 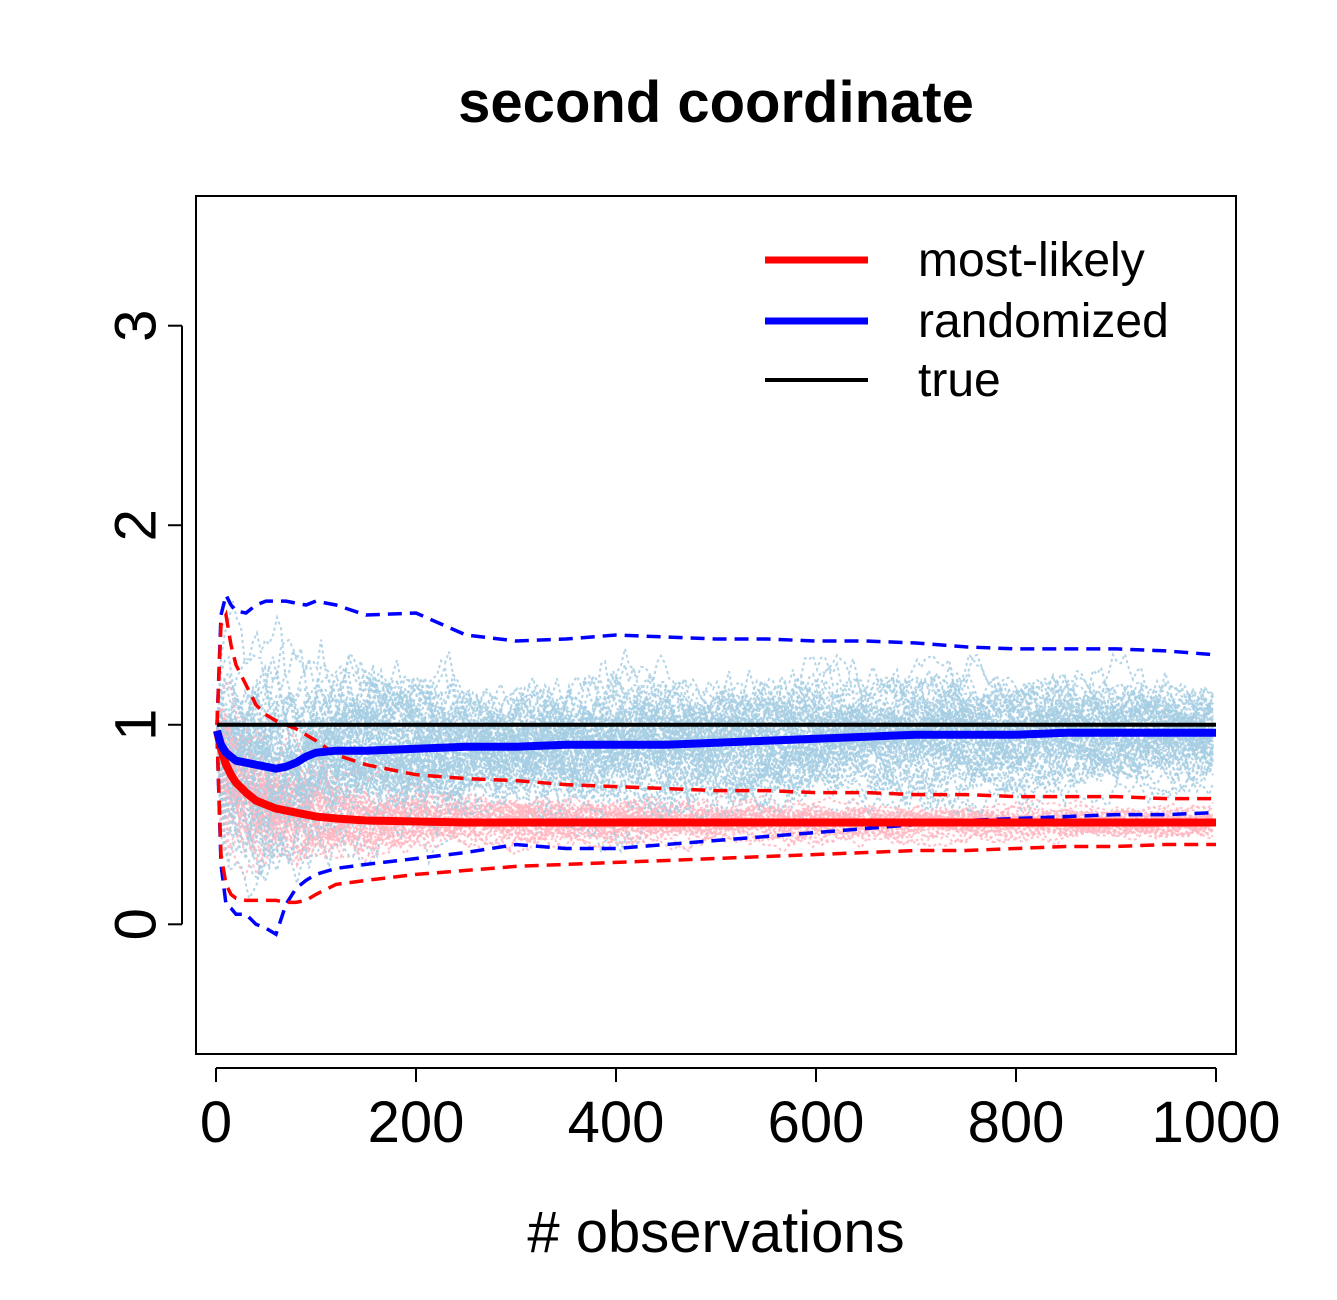 I want to click on randomized-upper-band-line, so click(x=716, y=657).